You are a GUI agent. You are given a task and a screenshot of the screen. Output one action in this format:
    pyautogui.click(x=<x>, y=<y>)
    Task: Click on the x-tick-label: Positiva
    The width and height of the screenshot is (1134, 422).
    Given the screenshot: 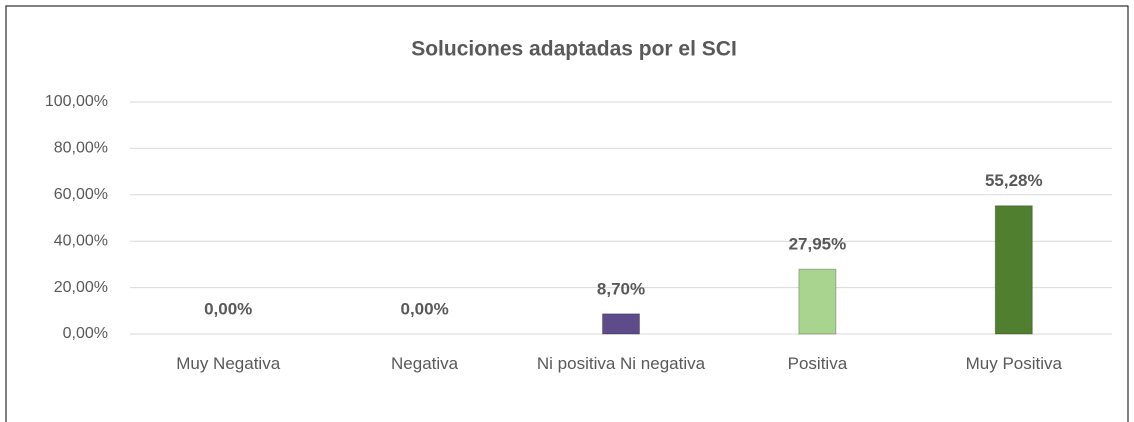 What is the action you would take?
    pyautogui.click(x=817, y=363)
    